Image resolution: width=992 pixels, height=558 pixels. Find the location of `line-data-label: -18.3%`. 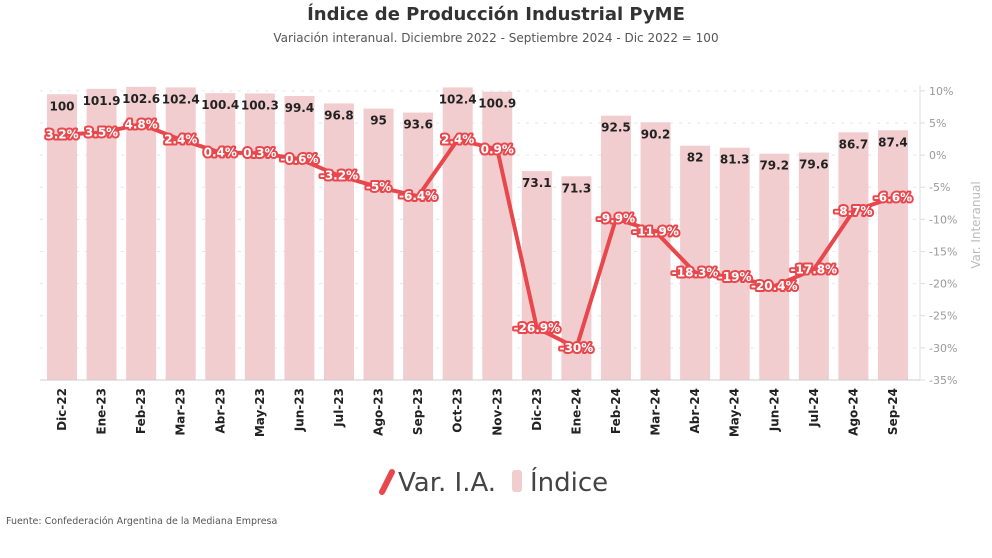

line-data-label: -18.3% is located at coordinates (695, 273).